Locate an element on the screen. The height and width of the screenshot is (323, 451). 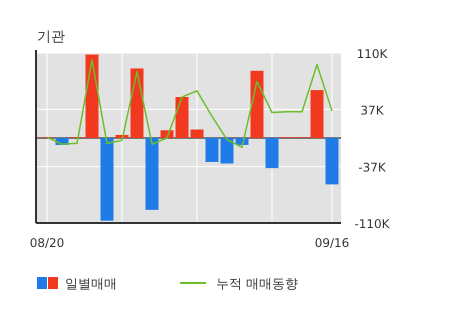
x-tick-label: 08/20 is located at coordinates (47, 243).